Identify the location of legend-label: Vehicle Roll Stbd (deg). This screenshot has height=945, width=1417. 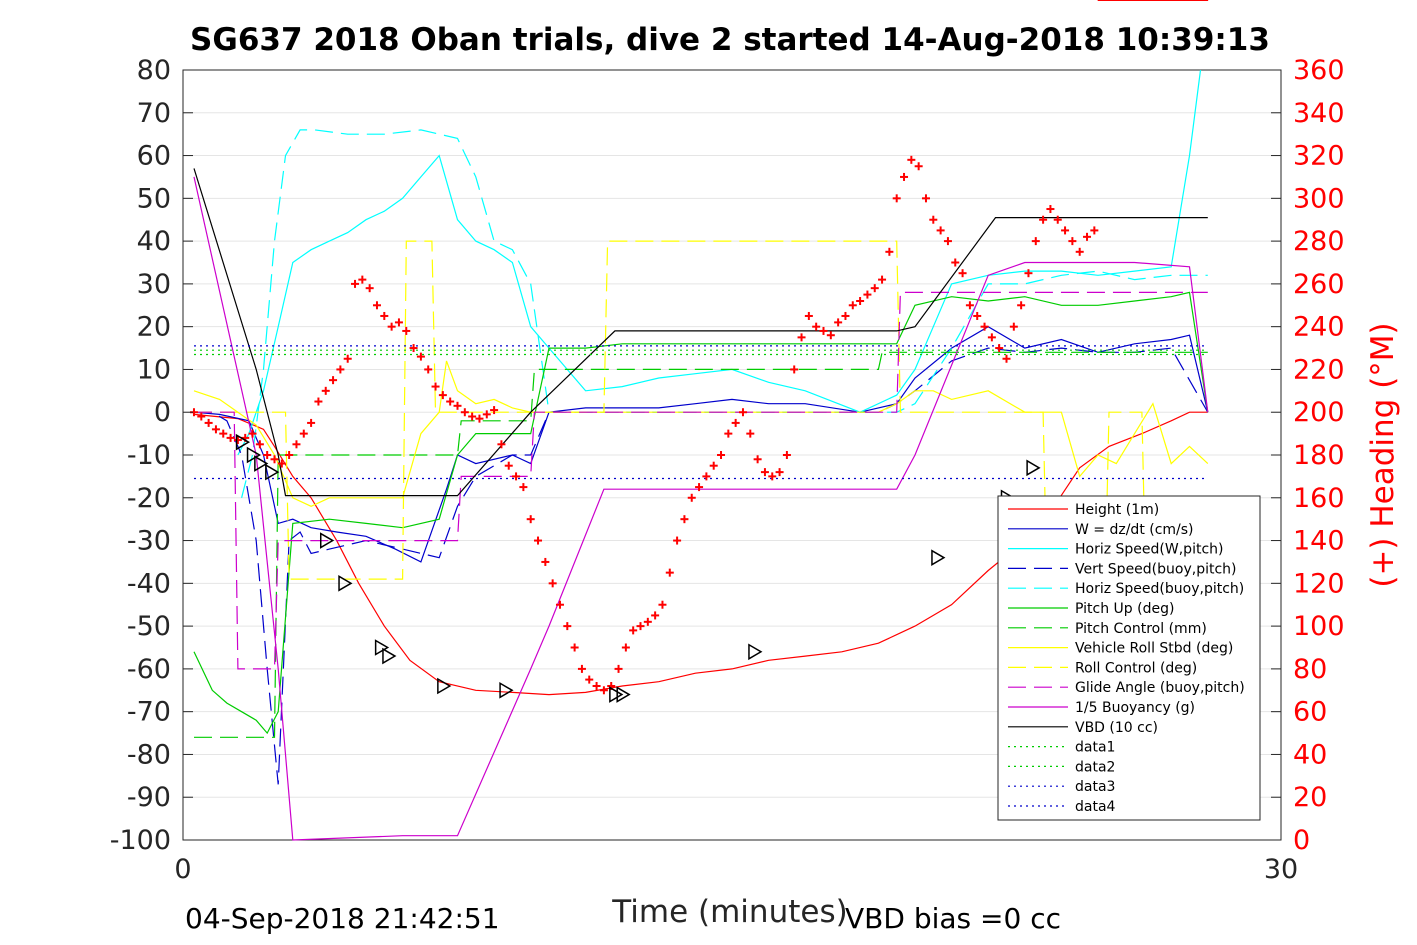
(1154, 649).